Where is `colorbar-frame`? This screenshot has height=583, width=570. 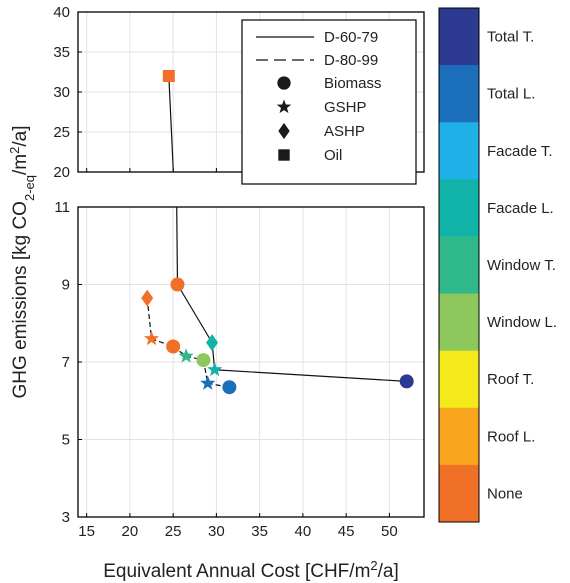
colorbar-frame is located at coordinates (459, 265).